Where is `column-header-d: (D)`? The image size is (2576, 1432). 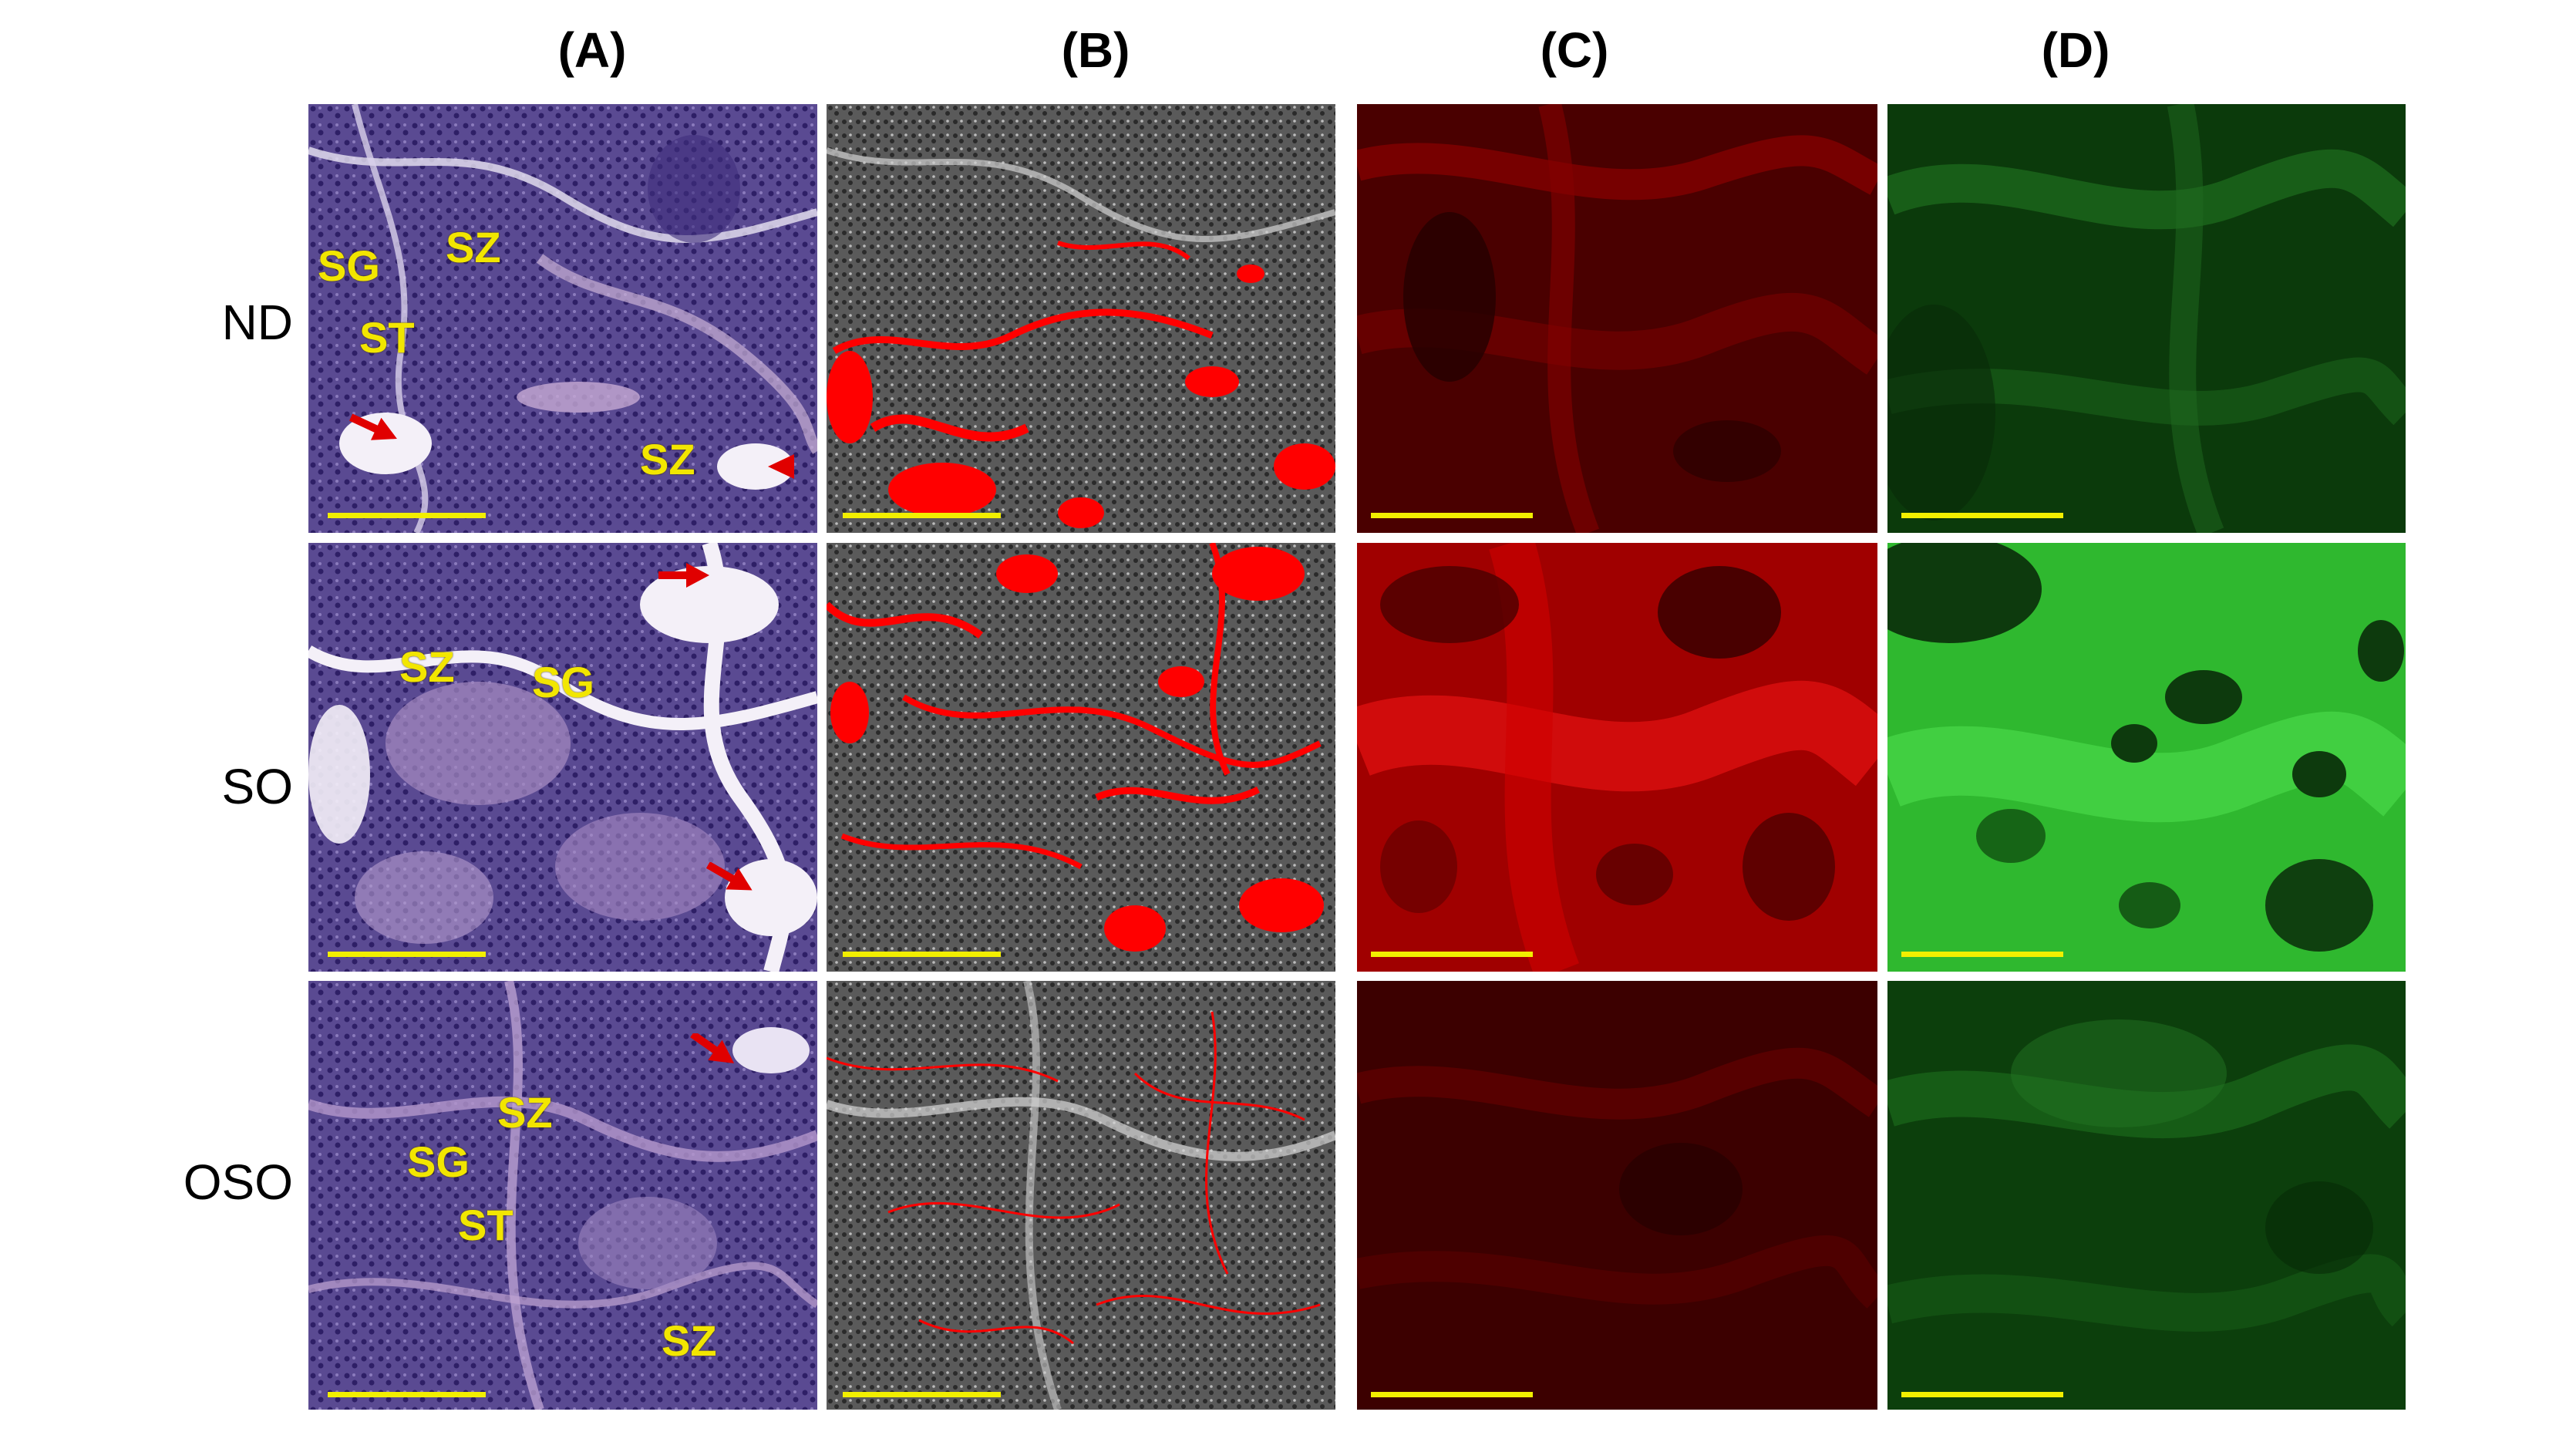
column-header-d: (D) is located at coordinates (2076, 50).